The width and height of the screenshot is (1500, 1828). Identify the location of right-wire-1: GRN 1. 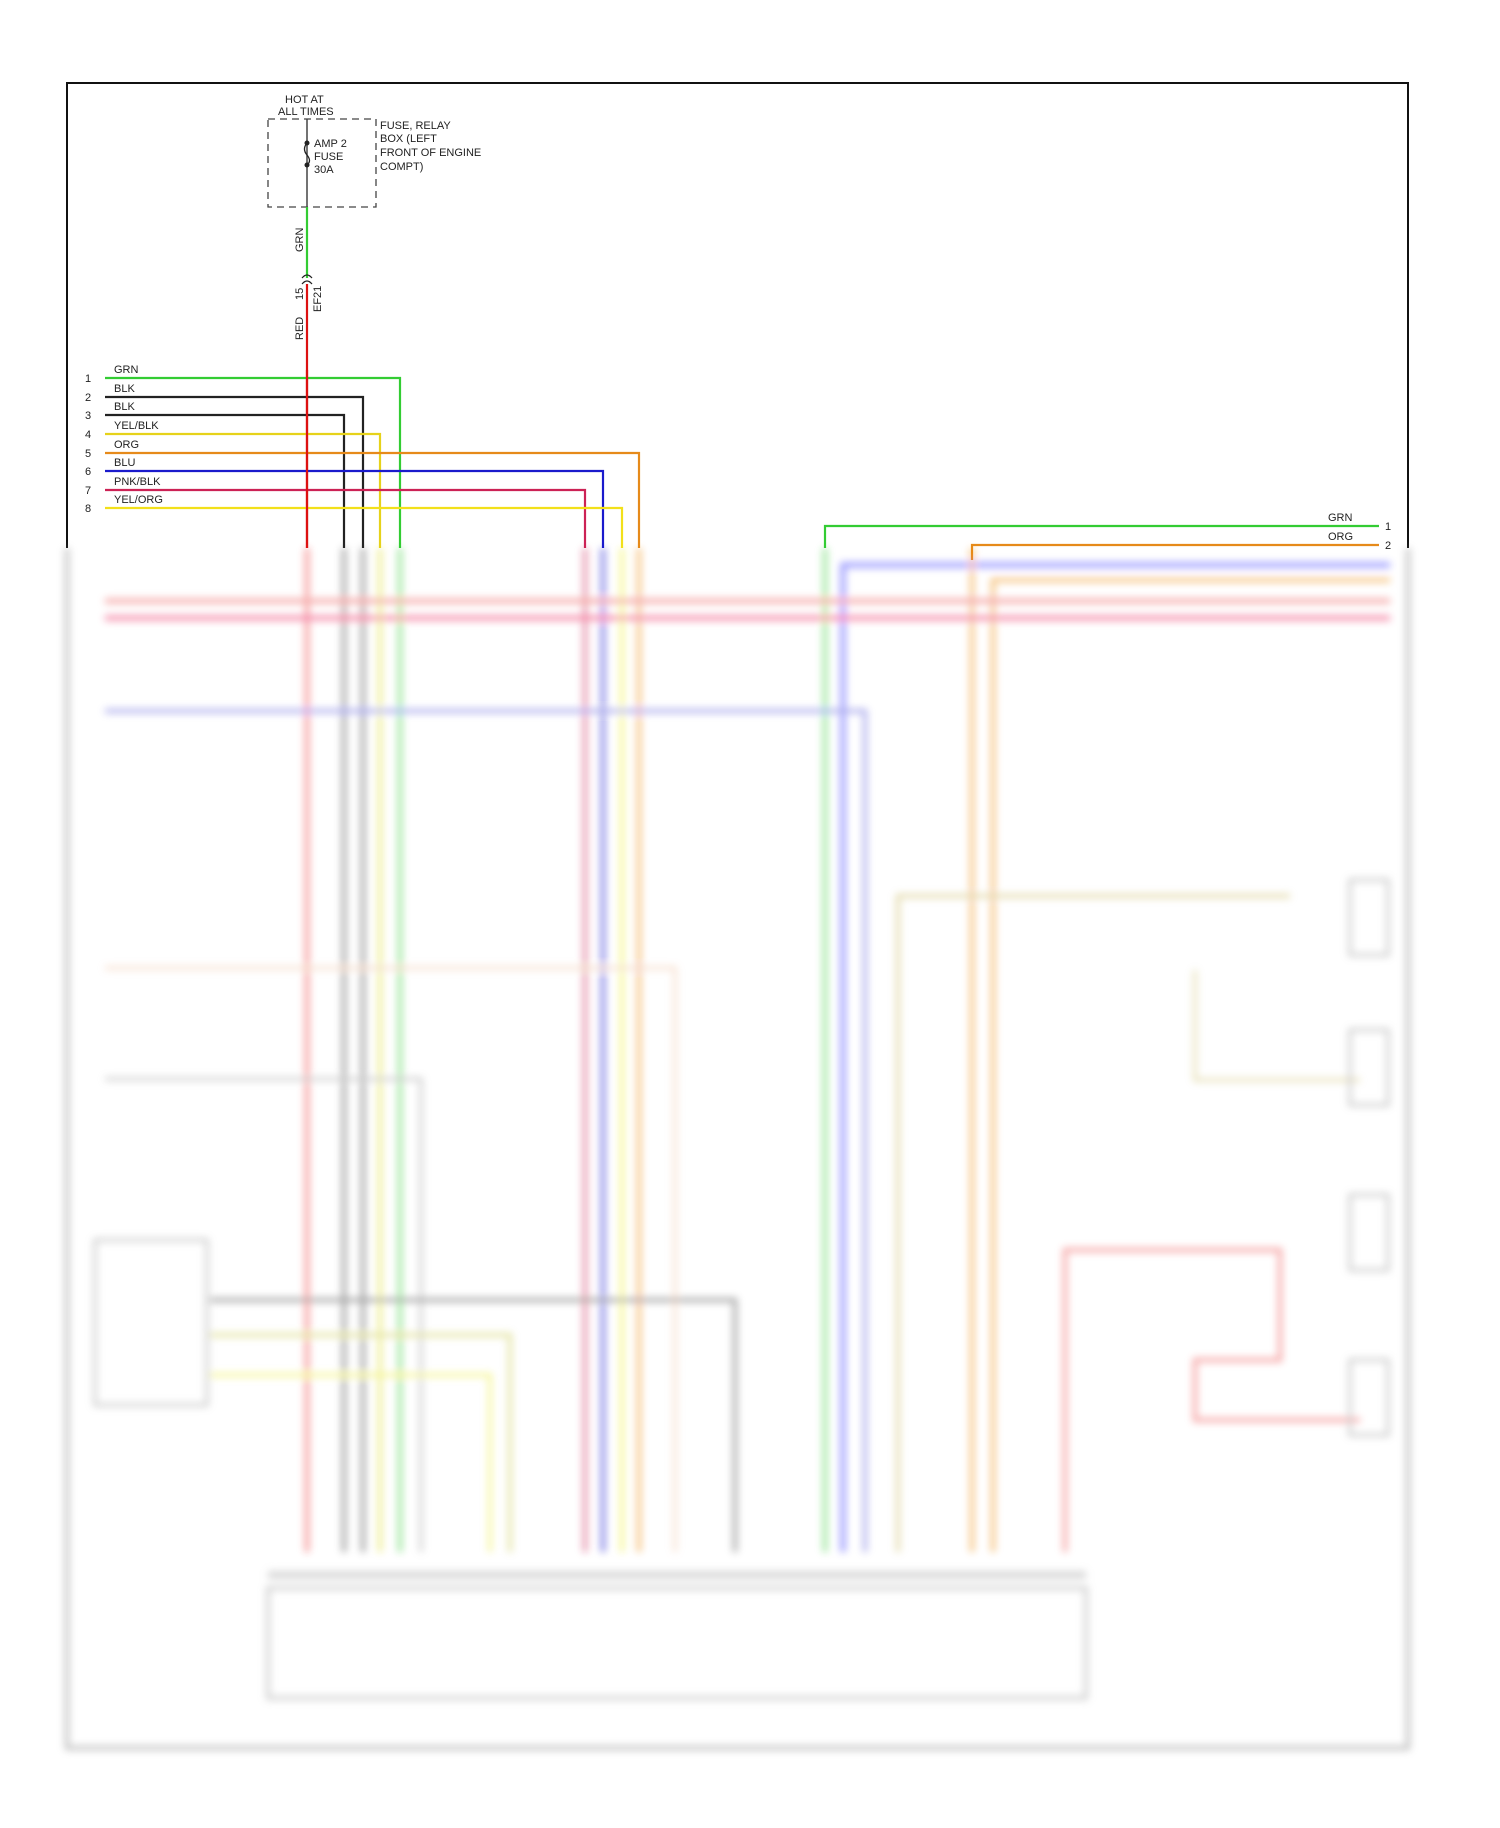
(1107, 530).